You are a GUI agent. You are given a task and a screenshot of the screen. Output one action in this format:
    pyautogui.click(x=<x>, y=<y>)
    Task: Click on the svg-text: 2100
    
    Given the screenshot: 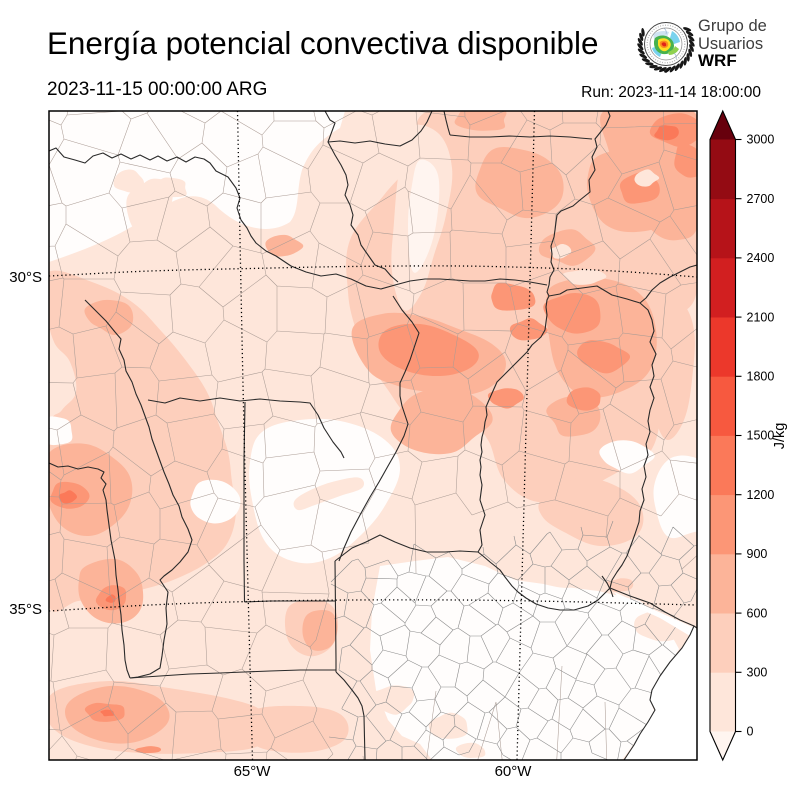 What is the action you would take?
    pyautogui.click(x=761, y=317)
    